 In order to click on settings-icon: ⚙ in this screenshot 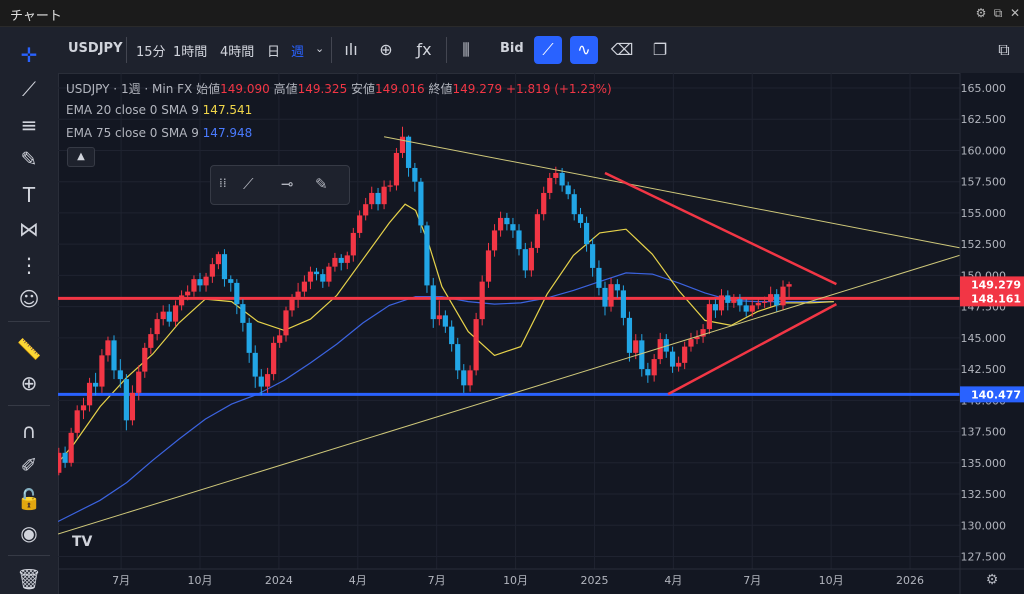, I will do `click(981, 13)`.